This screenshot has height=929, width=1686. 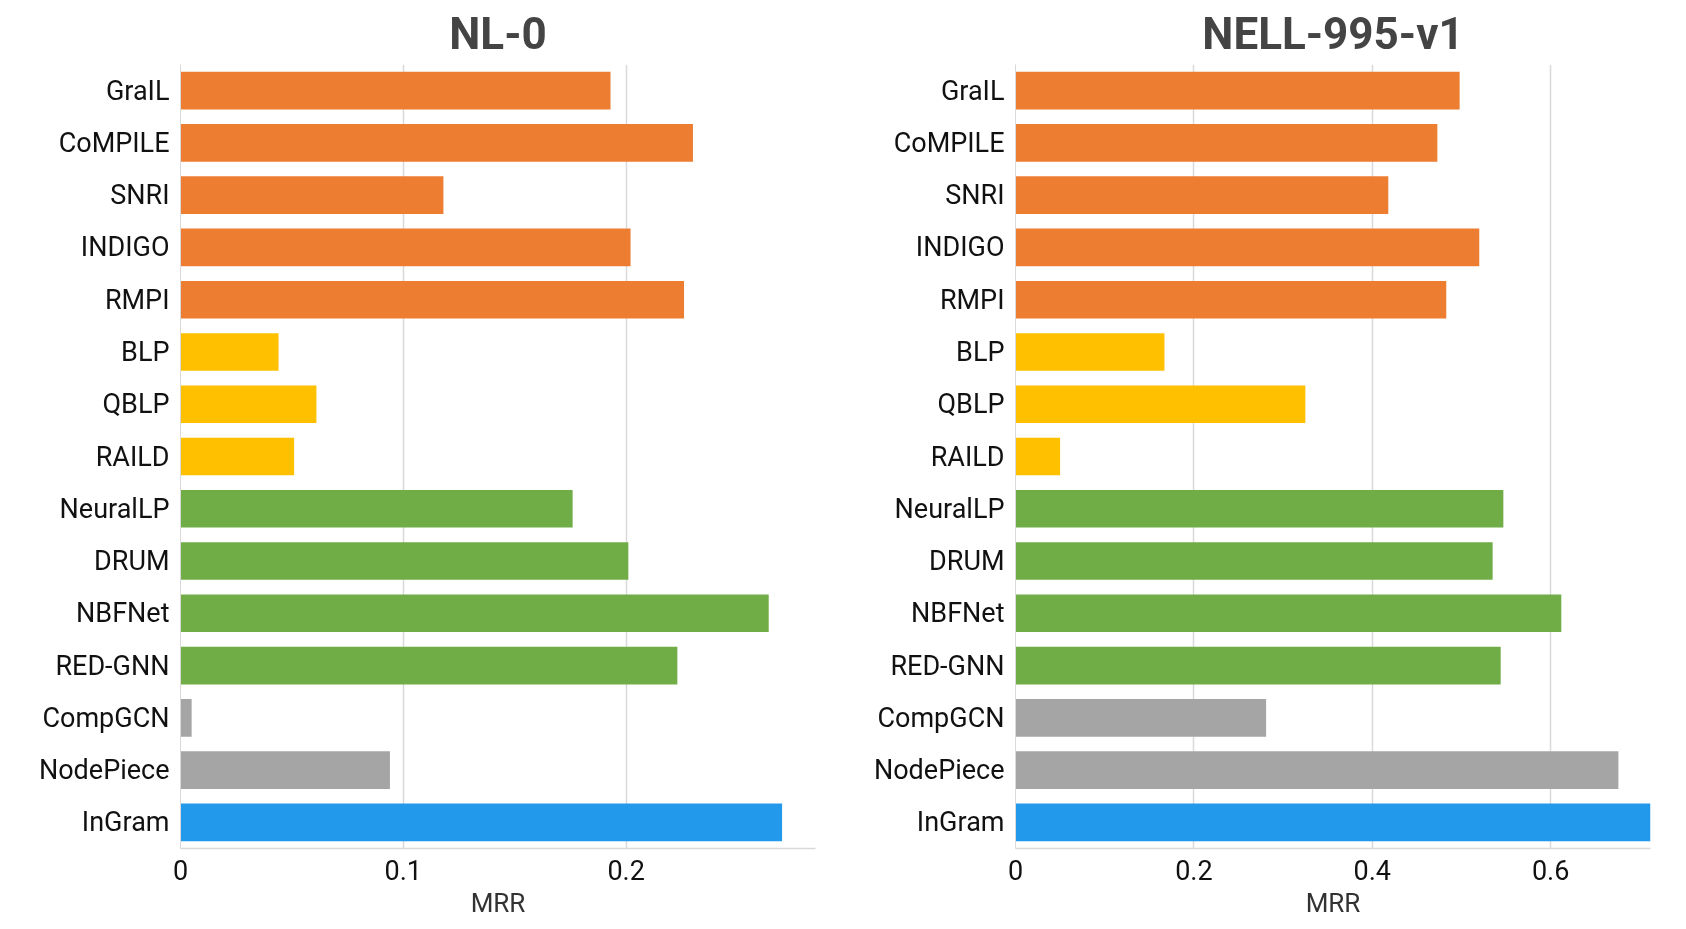 I want to click on chart-title: NL-0, so click(x=498, y=33).